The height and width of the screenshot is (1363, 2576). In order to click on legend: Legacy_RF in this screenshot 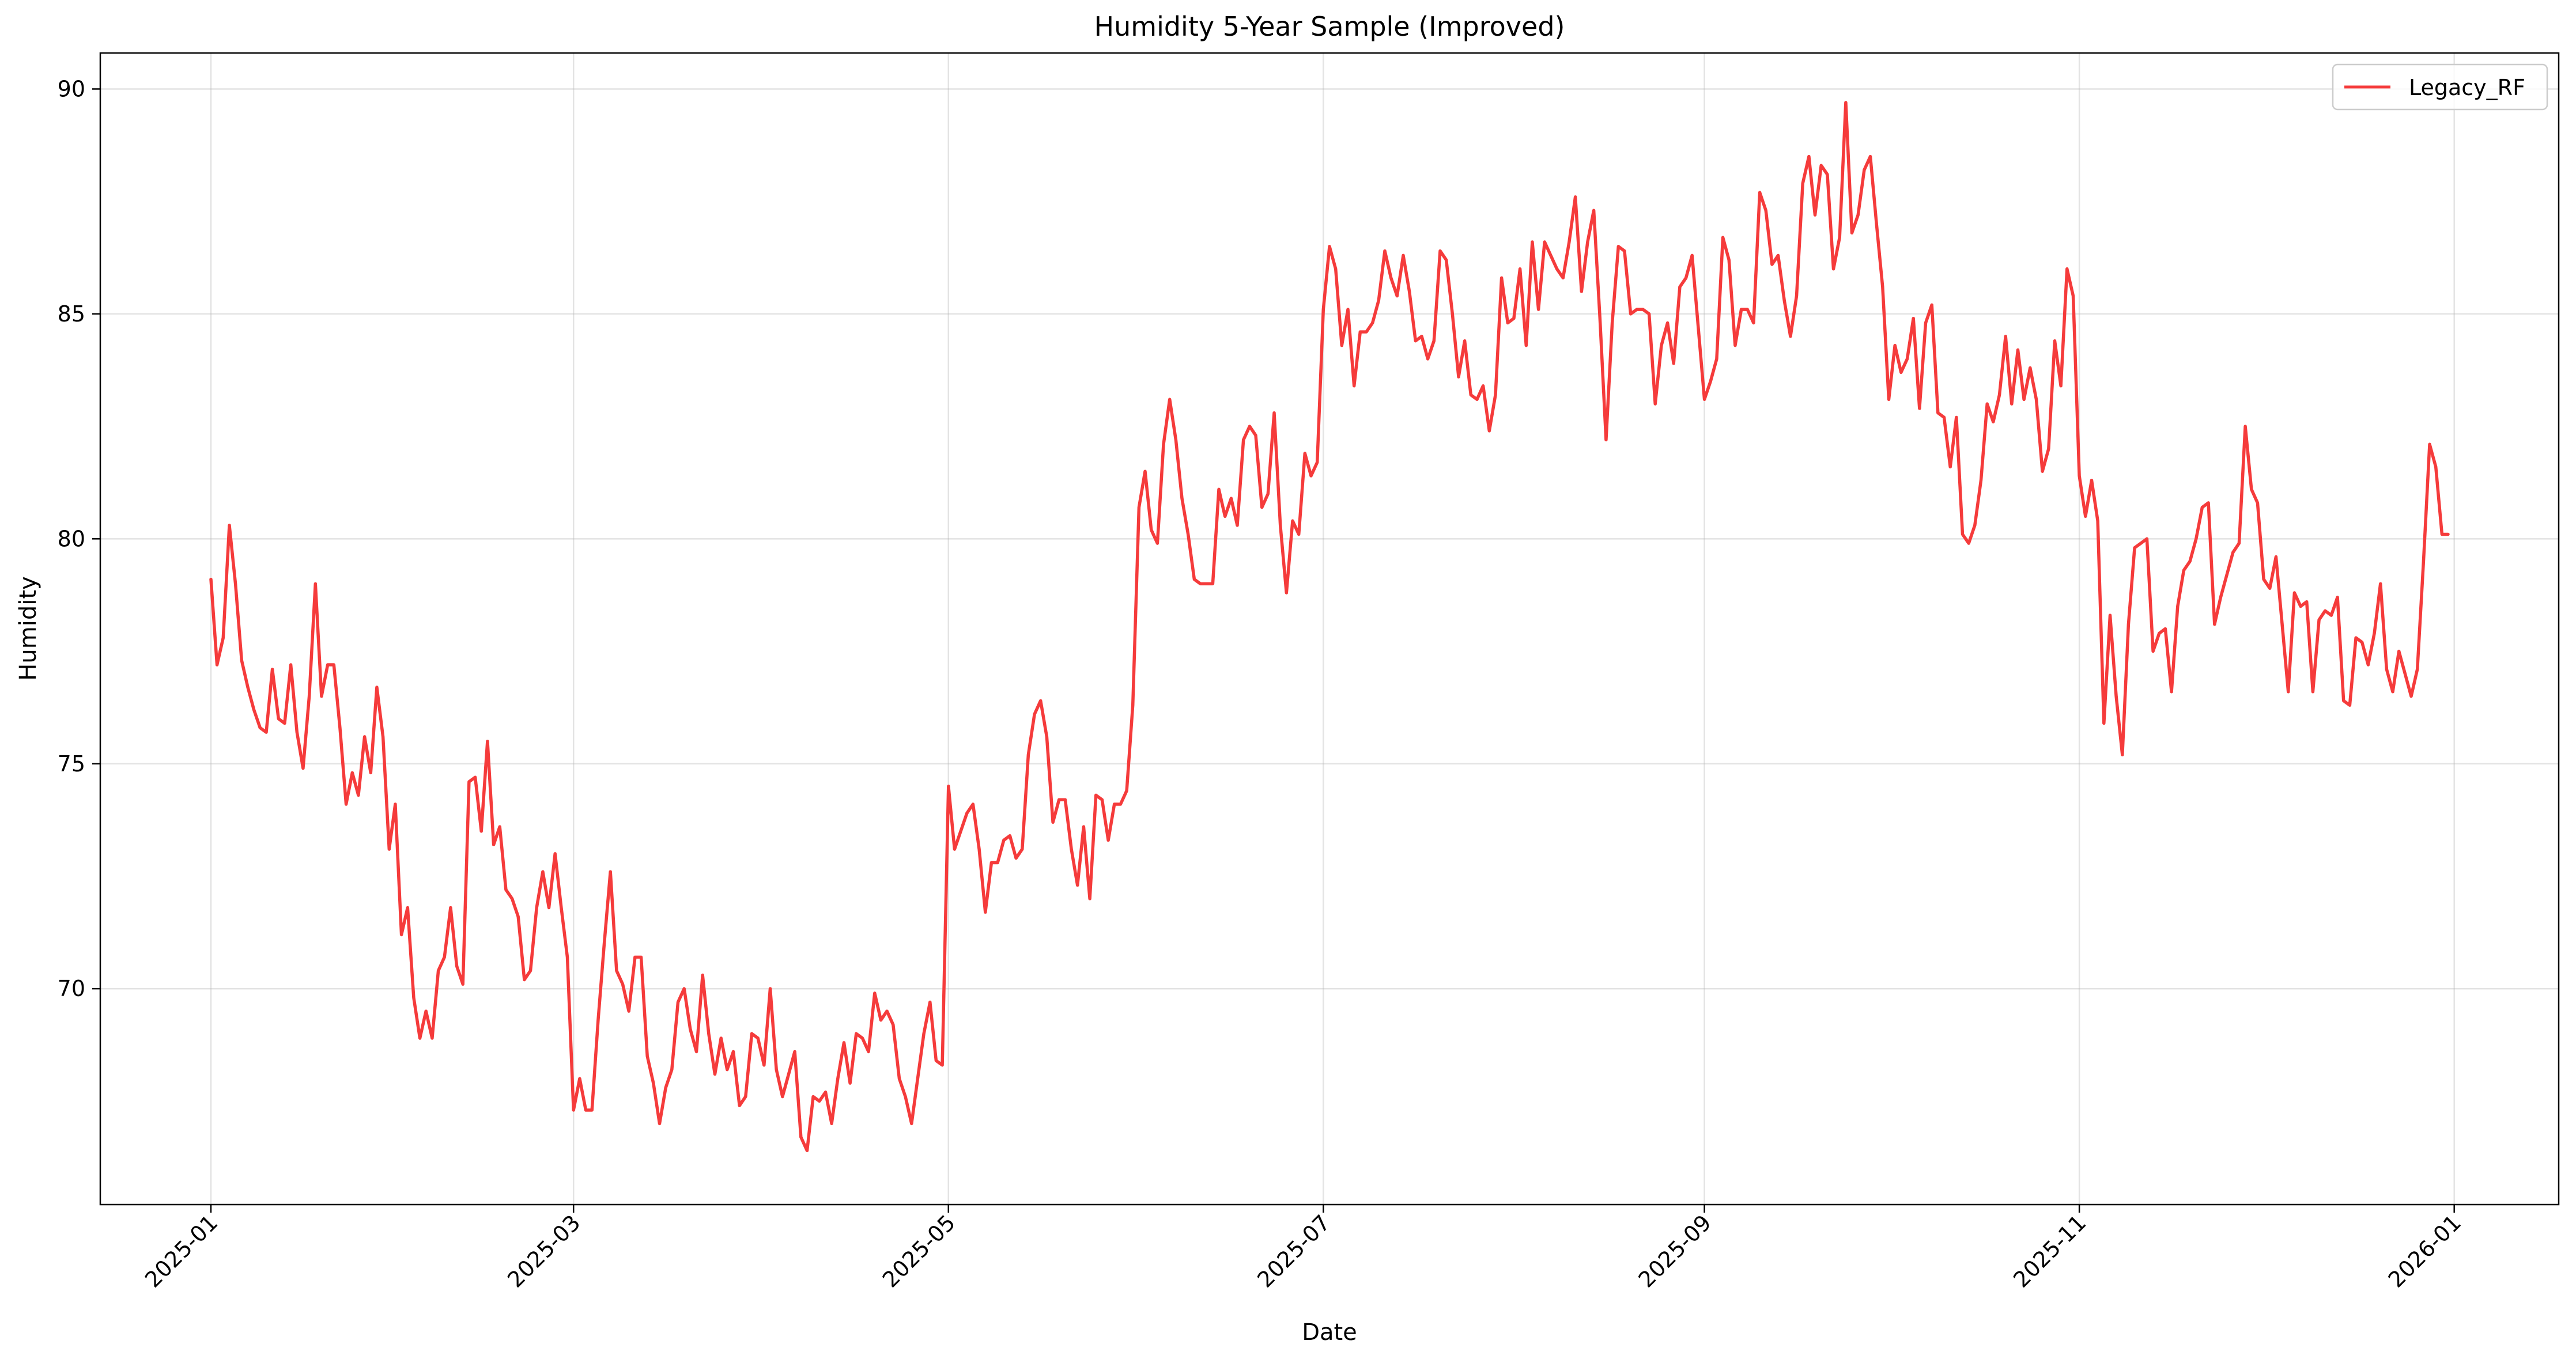, I will do `click(2440, 87)`.